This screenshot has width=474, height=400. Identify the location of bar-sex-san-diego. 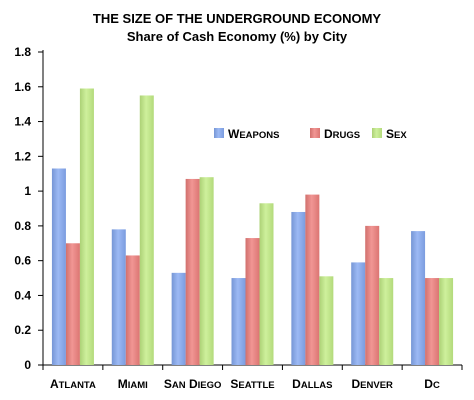
(206, 271).